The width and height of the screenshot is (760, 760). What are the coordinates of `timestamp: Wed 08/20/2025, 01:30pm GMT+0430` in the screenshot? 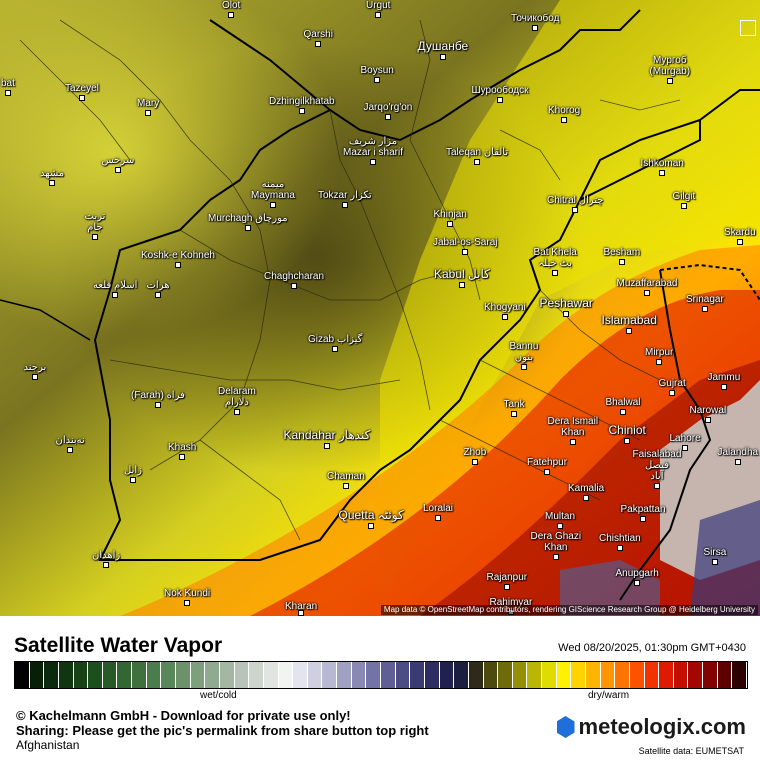 It's located at (652, 648).